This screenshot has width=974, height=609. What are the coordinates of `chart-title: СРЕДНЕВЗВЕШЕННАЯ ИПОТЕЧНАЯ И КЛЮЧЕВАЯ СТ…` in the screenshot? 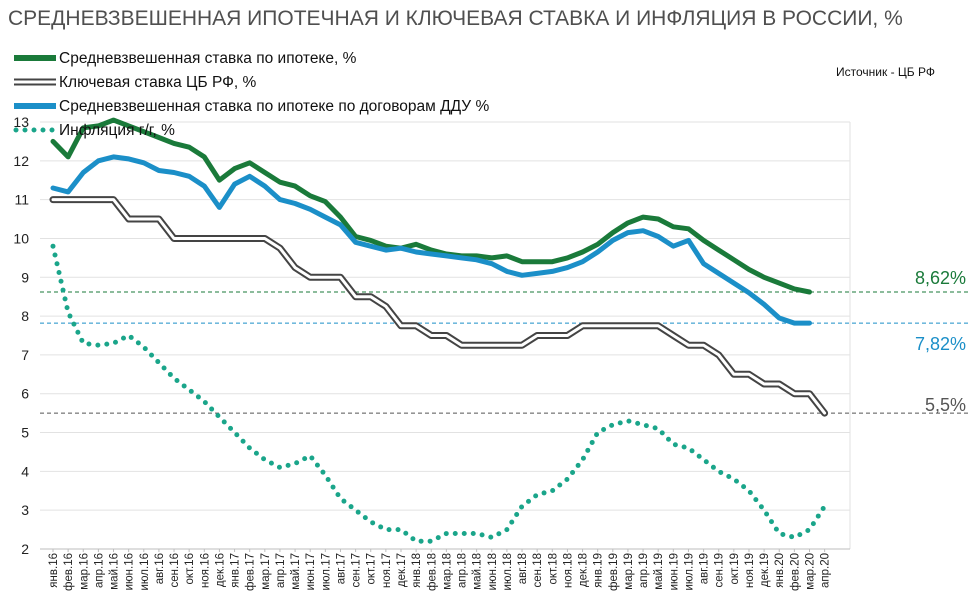 It's located at (455, 18).